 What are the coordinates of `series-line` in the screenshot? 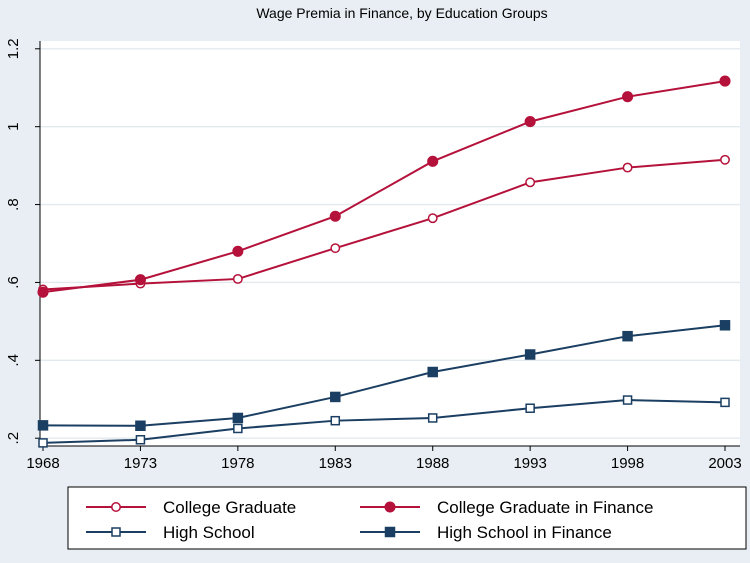 It's located at (384, 421).